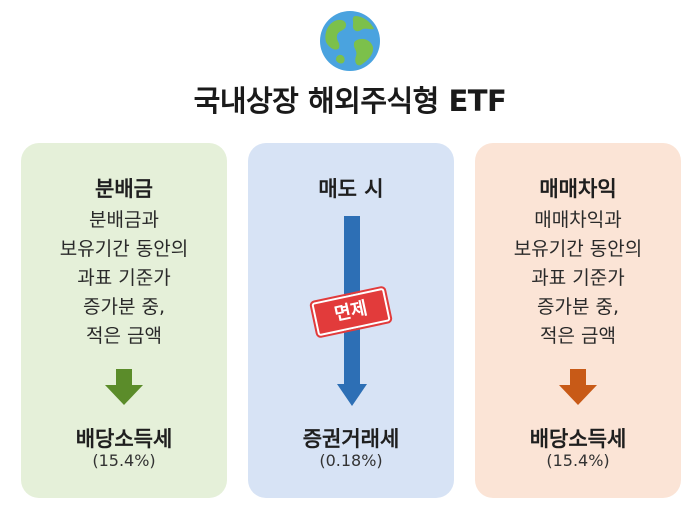  I want to click on globe-icon, so click(350, 41).